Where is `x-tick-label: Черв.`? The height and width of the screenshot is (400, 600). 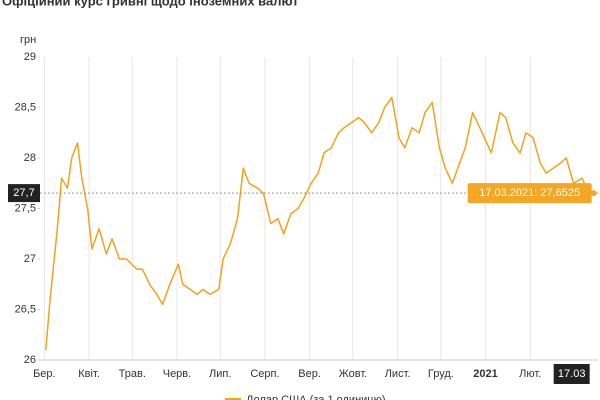
x-tick-label: Черв. is located at coordinates (177, 374).